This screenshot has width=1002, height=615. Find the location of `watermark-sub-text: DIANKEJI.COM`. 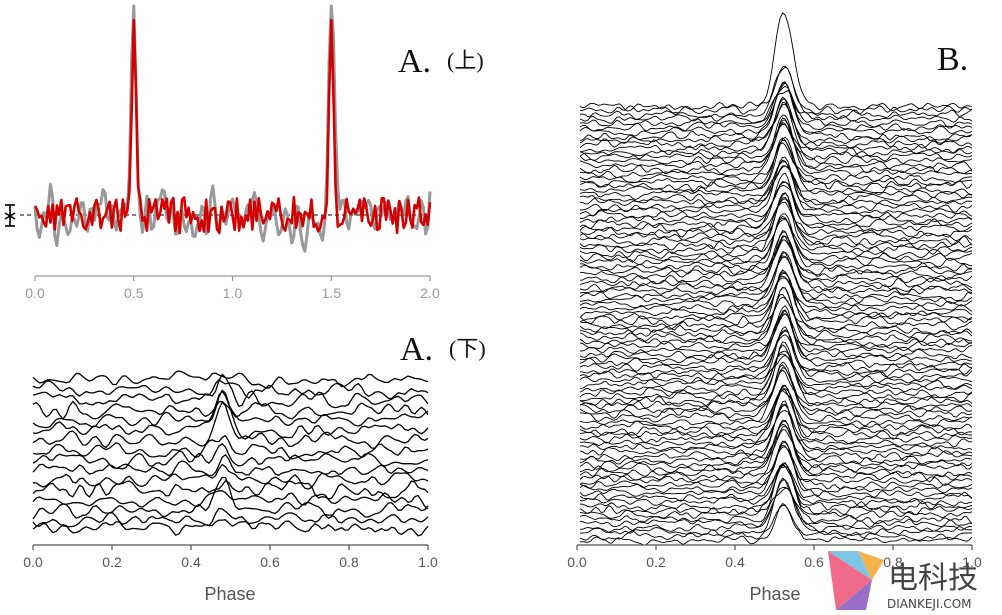

watermark-sub-text: DIANKEJI.COM is located at coordinates (929, 604).